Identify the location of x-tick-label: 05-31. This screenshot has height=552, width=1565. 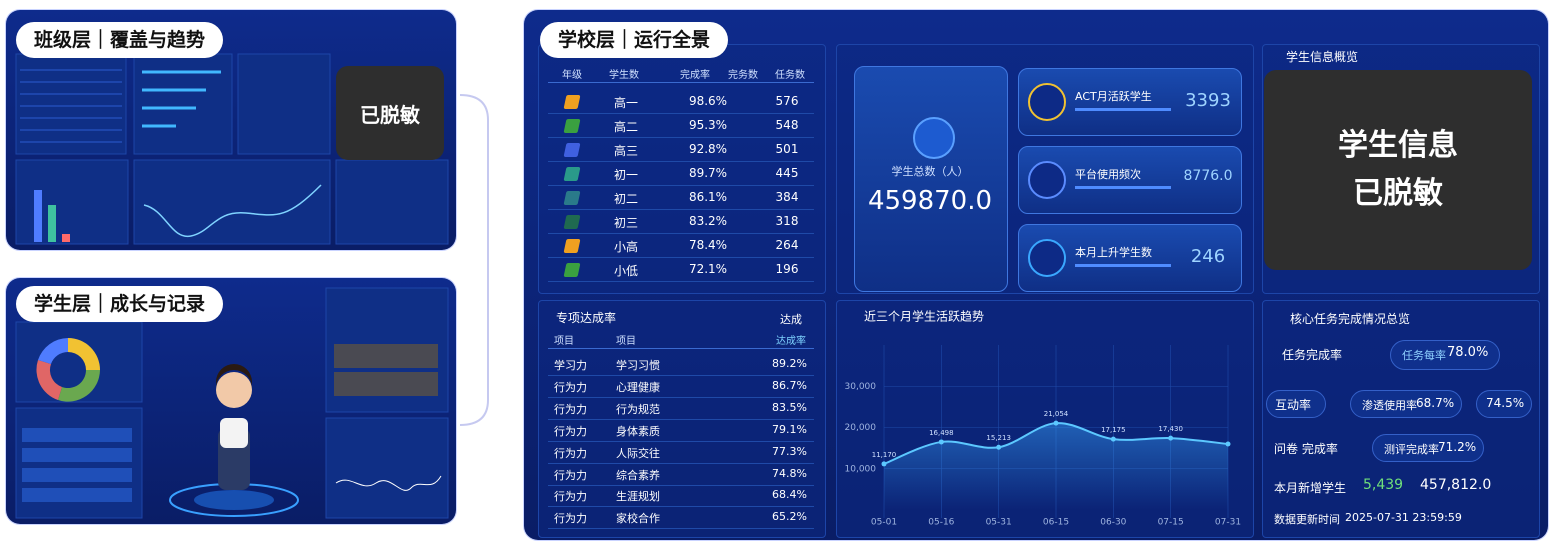
(999, 523).